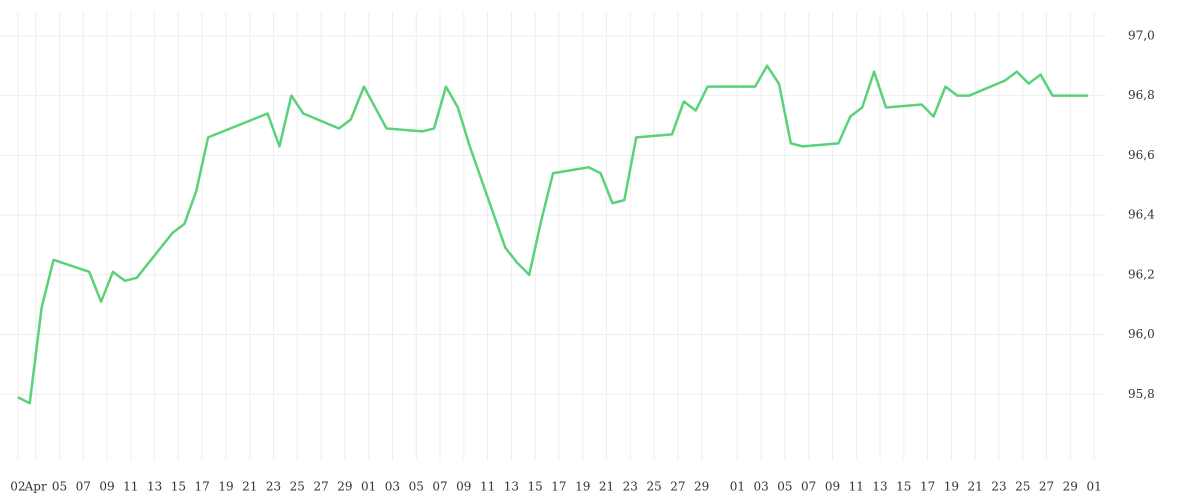 The width and height of the screenshot is (1200, 500). What do you see at coordinates (1141, 394) in the screenshot?
I see `y-tick-label: 95,8` at bounding box center [1141, 394].